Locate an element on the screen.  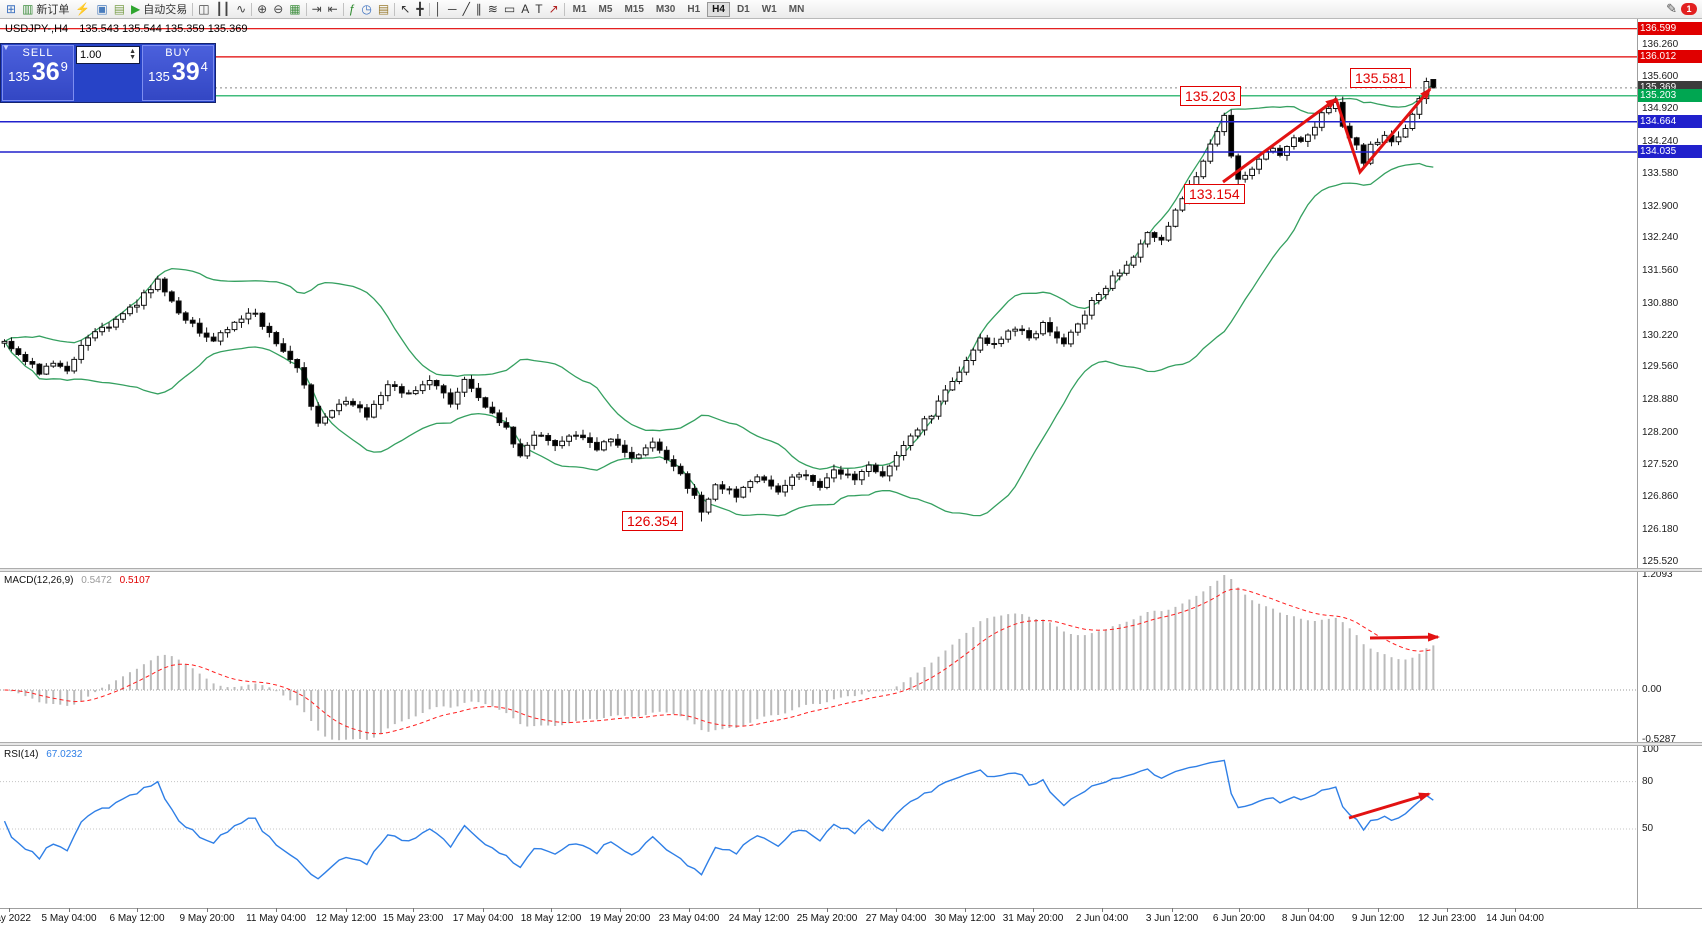
price-annotation: 133.154 is located at coordinates (1214, 194).